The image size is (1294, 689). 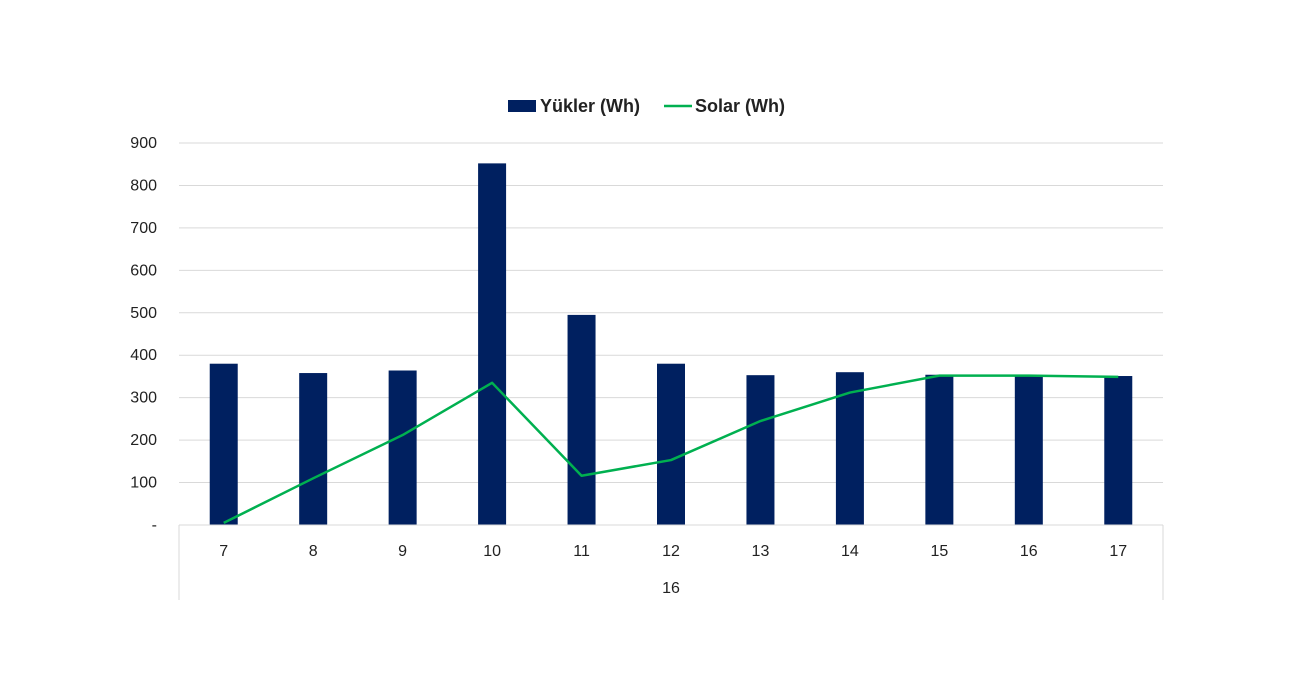 What do you see at coordinates (402, 551) in the screenshot?
I see `x-tick-label: 9` at bounding box center [402, 551].